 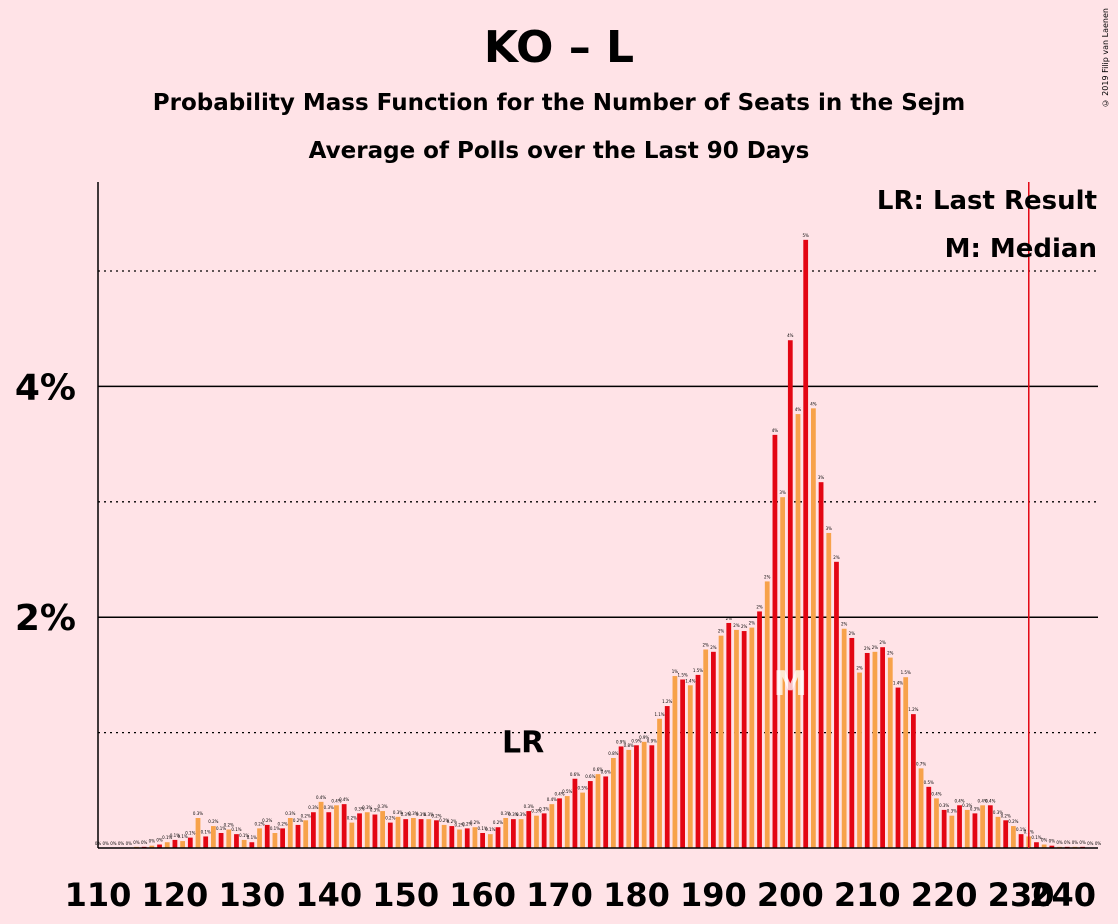 What do you see at coordinates (629, 745) in the screenshot?
I see `data-label-179: 0.8%` at bounding box center [629, 745].